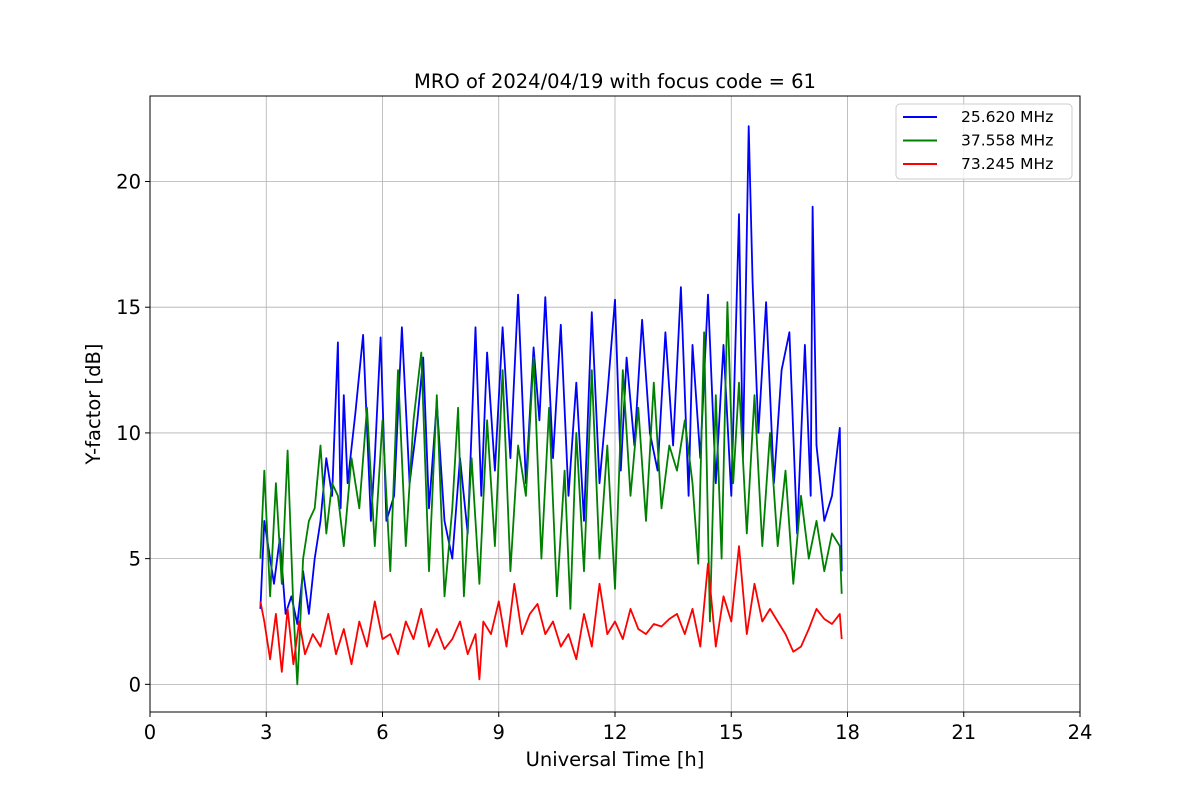 The image size is (1200, 804). I want to click on x-tick-label: 3, so click(266, 732).